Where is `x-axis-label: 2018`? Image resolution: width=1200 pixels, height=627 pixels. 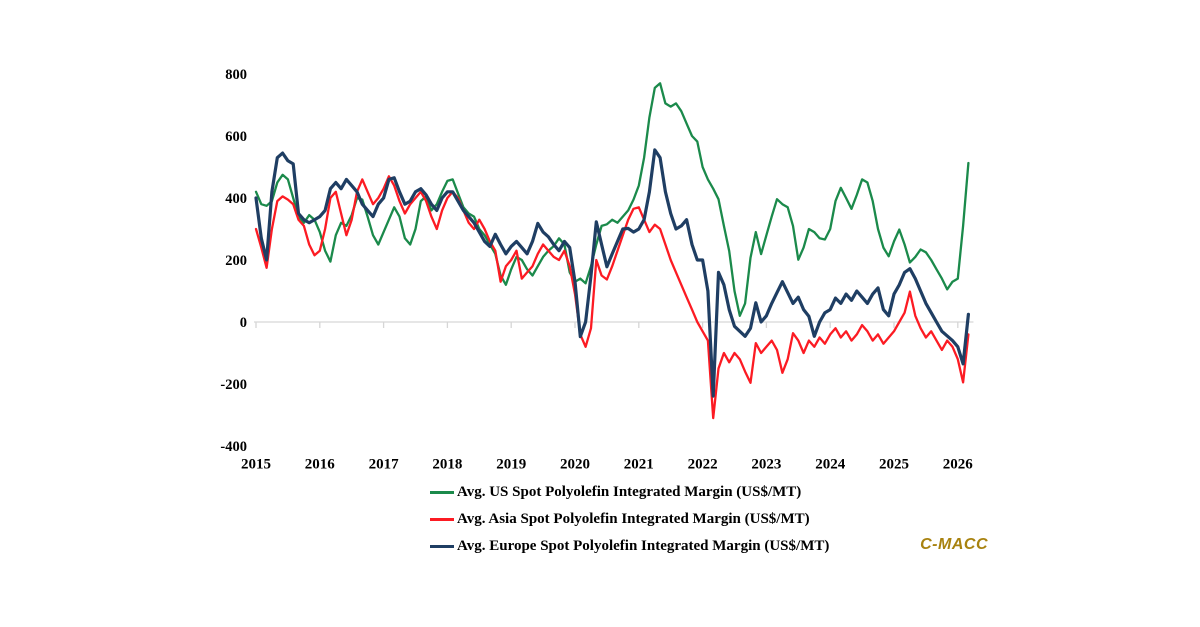
x-axis-label: 2018 is located at coordinates (447, 464).